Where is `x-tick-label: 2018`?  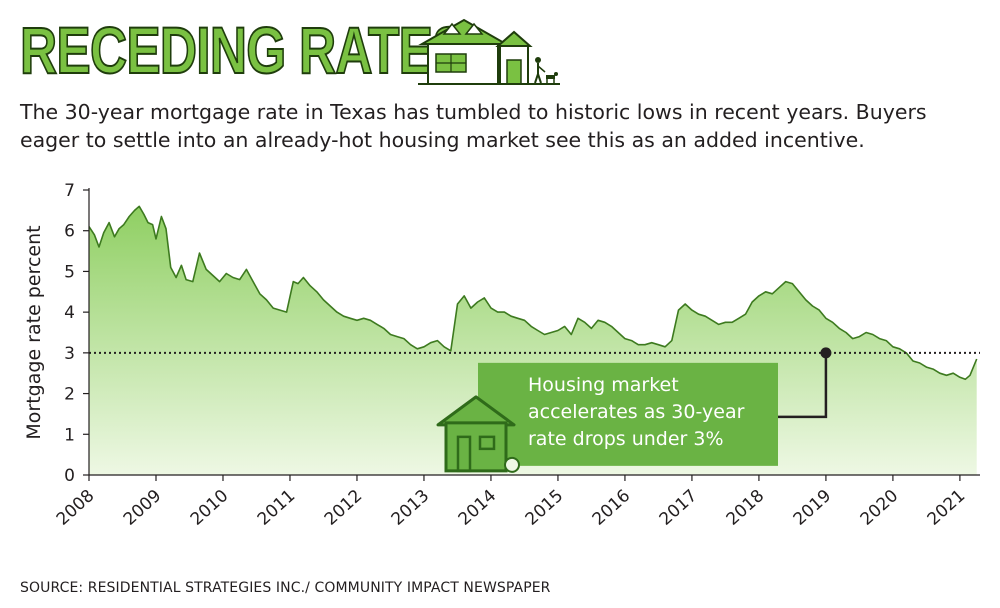 x-tick-label: 2018 is located at coordinates (746, 508).